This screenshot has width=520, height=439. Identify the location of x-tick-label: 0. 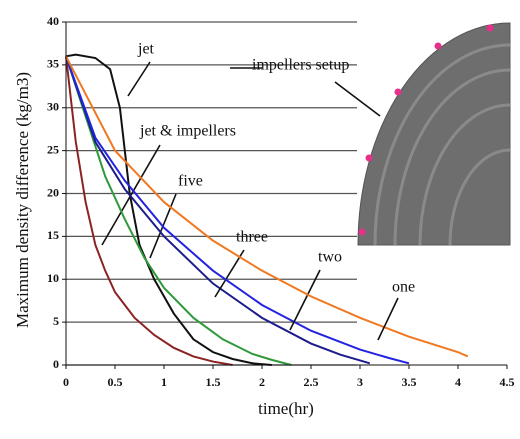
(66, 382).